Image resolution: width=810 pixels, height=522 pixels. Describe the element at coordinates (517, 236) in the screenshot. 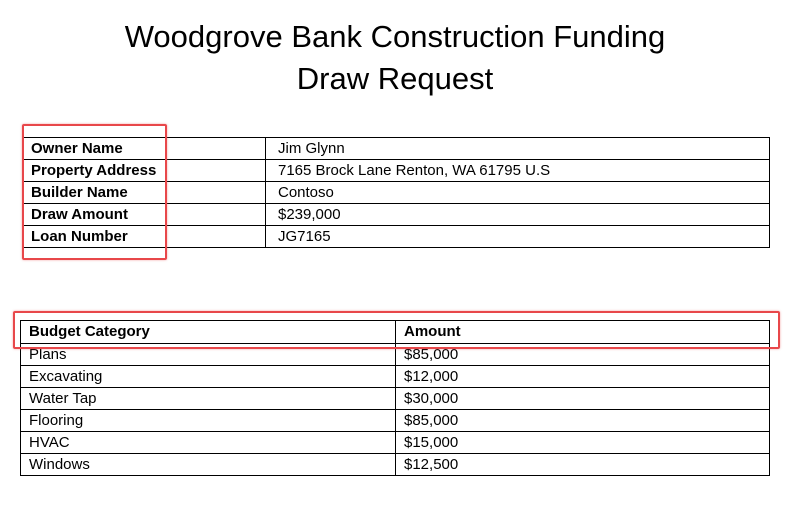

I see `info-value: JG7165` at that location.